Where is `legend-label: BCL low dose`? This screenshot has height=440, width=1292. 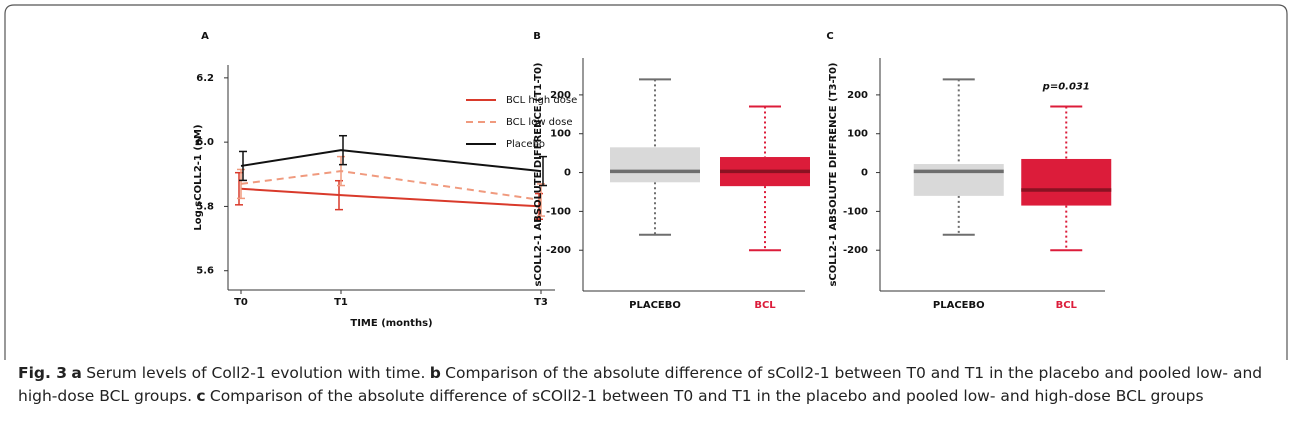
legend-label: BCL low dose is located at coordinates (539, 122).